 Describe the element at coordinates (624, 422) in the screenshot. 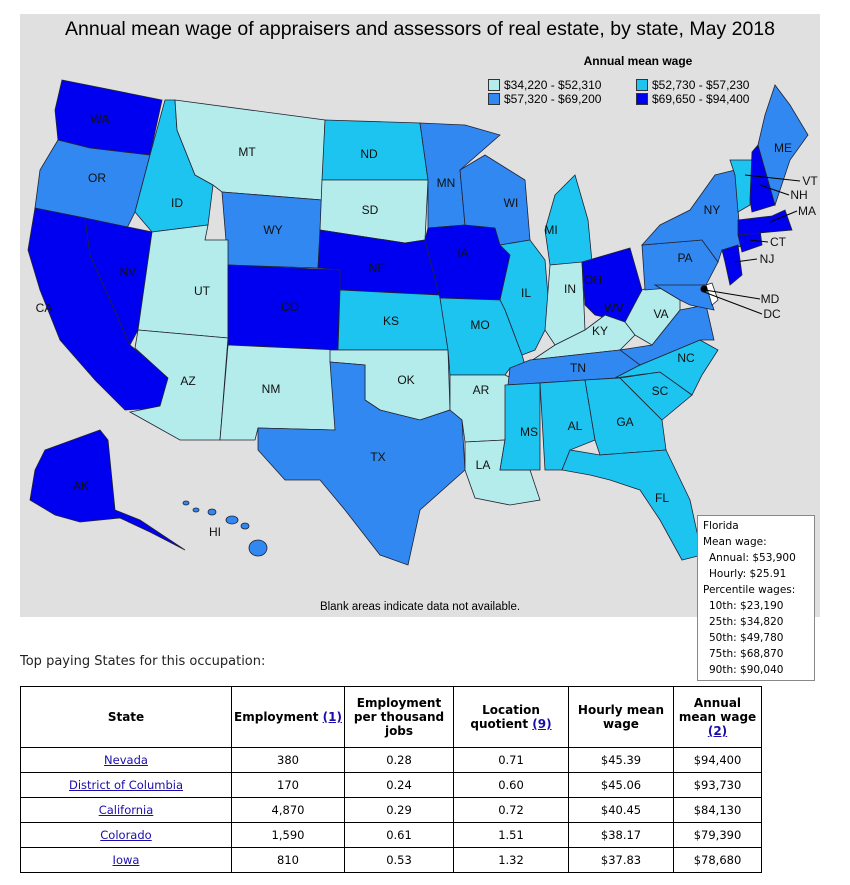

I see `state-label-ga: GA` at that location.